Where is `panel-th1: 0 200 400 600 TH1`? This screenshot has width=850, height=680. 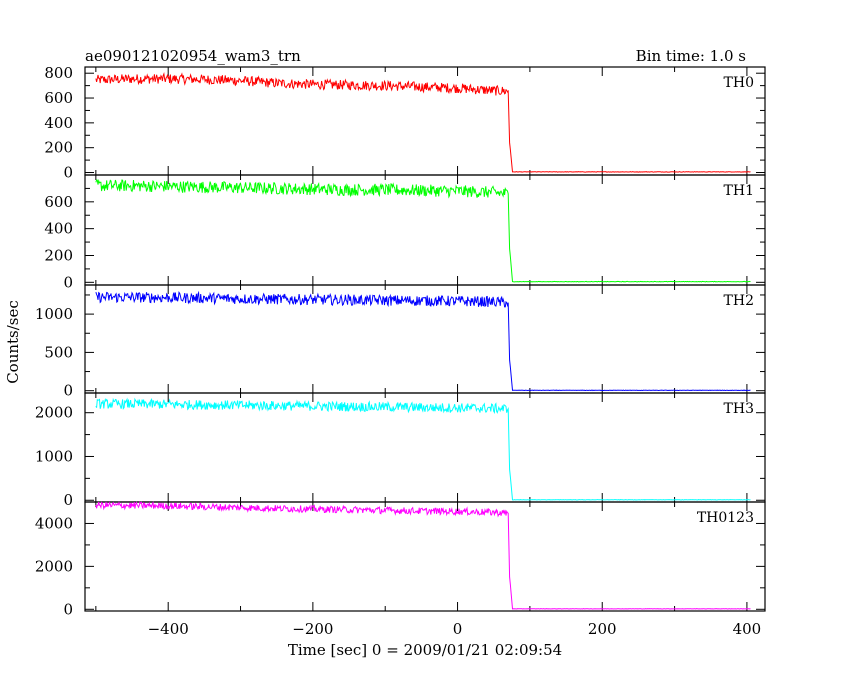 panel-th1: 0 200 400 600 TH1 is located at coordinates (405, 232).